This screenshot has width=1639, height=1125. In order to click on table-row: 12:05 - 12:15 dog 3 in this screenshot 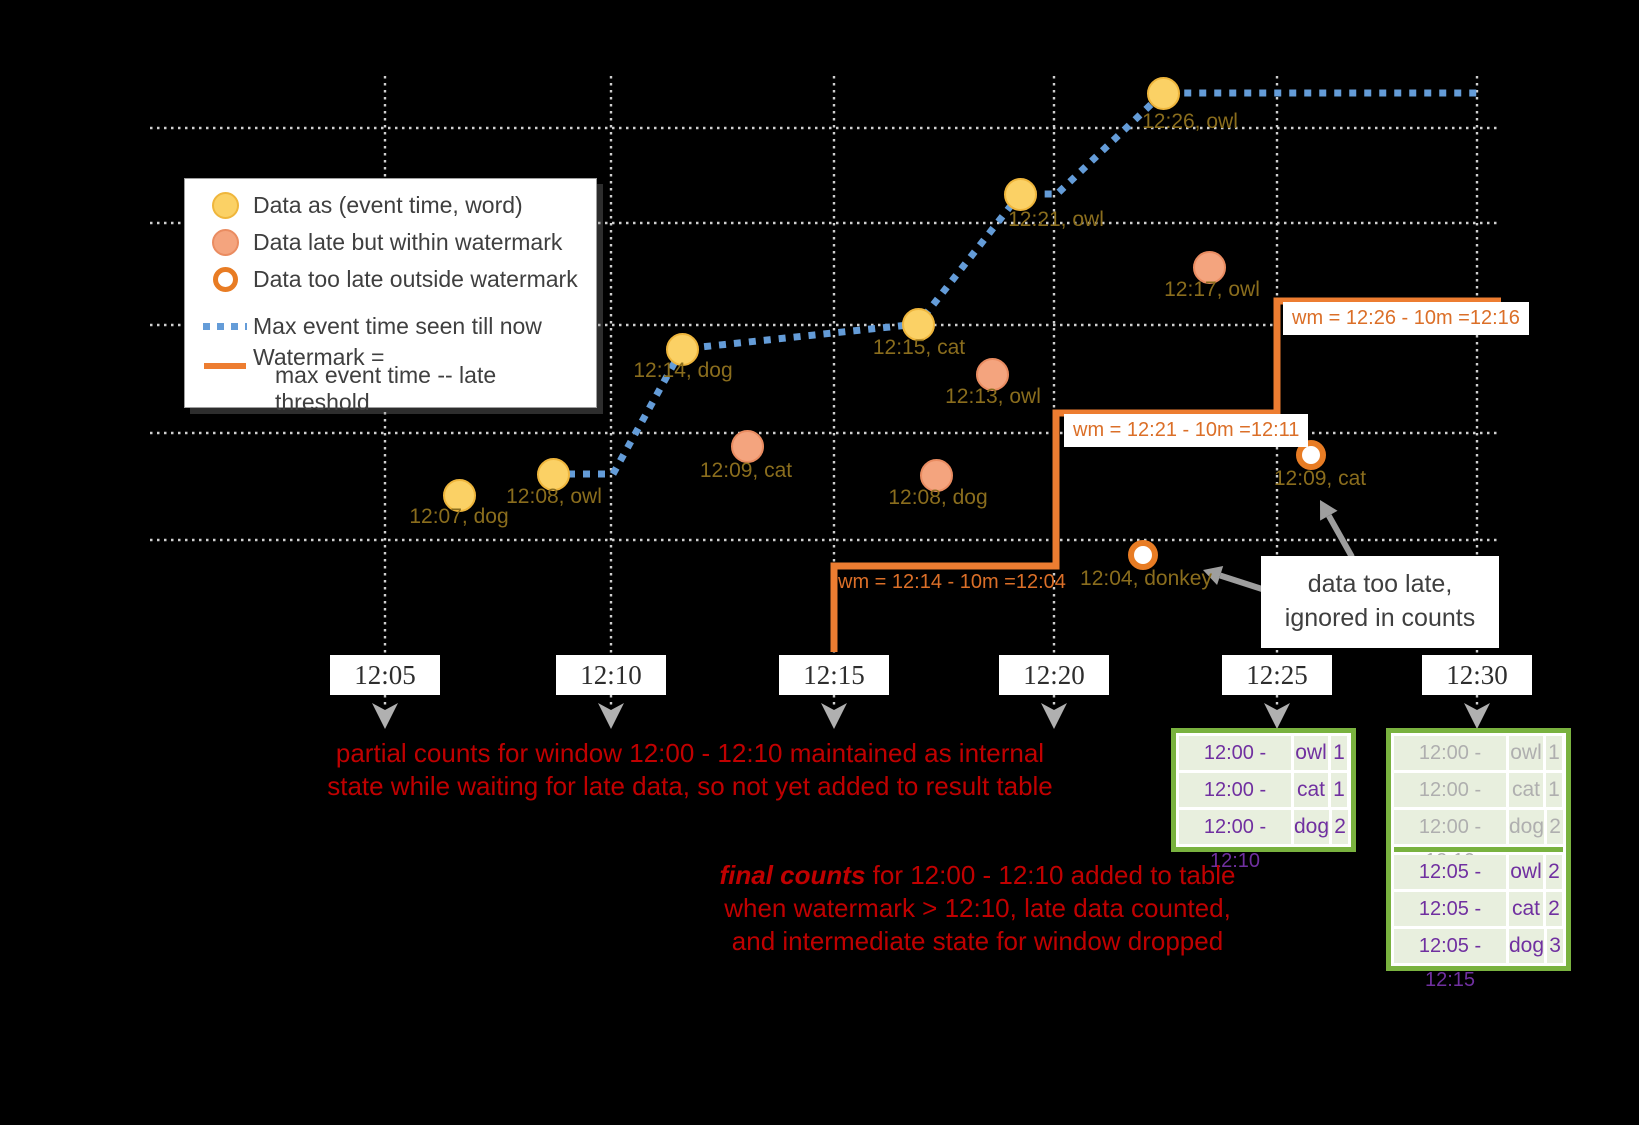, I will do `click(1479, 960)`.